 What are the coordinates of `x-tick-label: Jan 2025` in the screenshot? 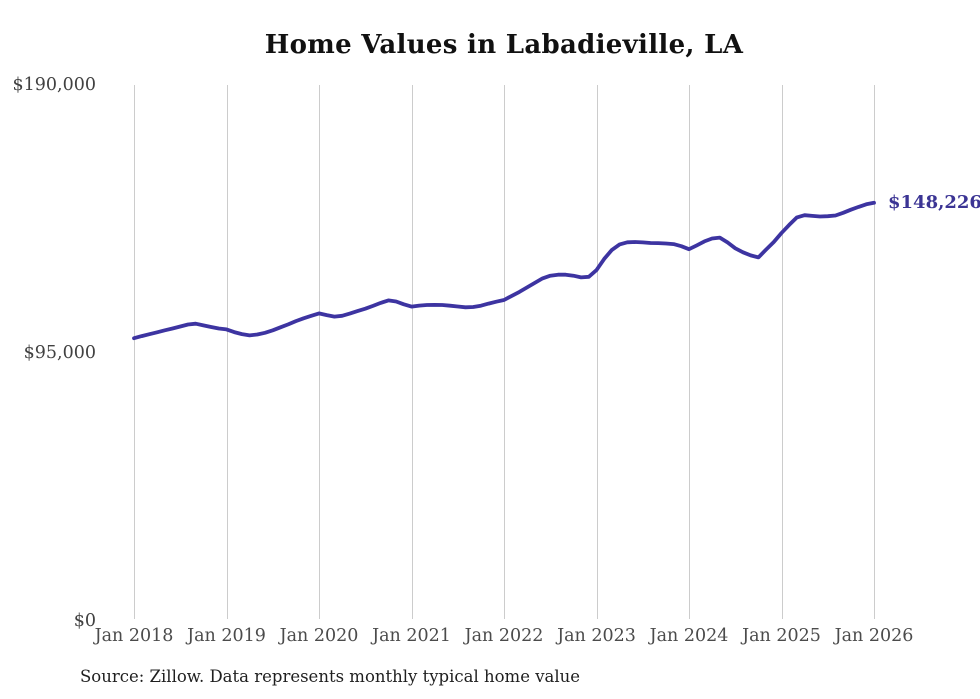 It's located at (781, 636).